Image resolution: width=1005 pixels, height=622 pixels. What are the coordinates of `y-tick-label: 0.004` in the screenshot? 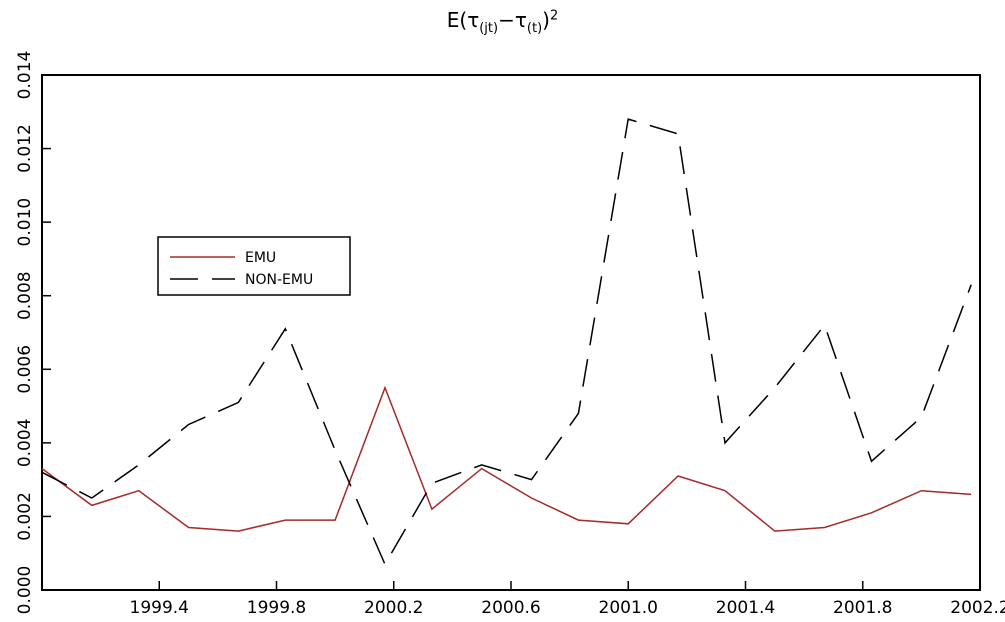 It's located at (25, 443).